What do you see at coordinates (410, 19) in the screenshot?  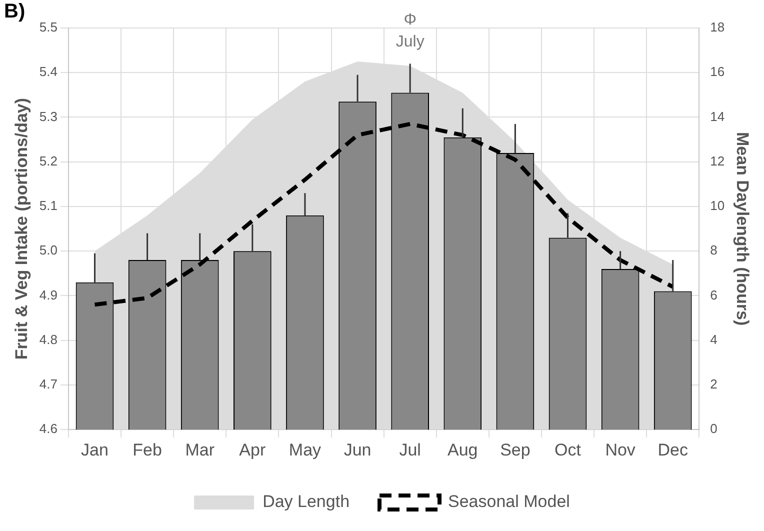 I see `annotation: Φ` at bounding box center [410, 19].